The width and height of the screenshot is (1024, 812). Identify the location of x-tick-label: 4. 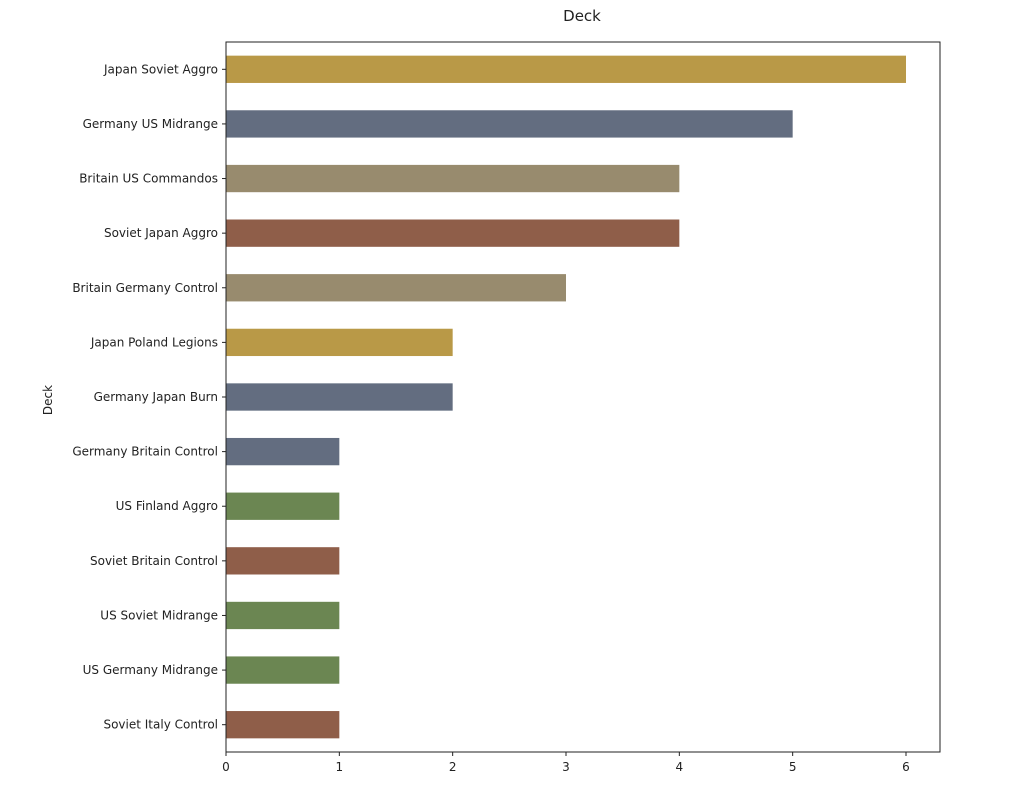
(680, 767).